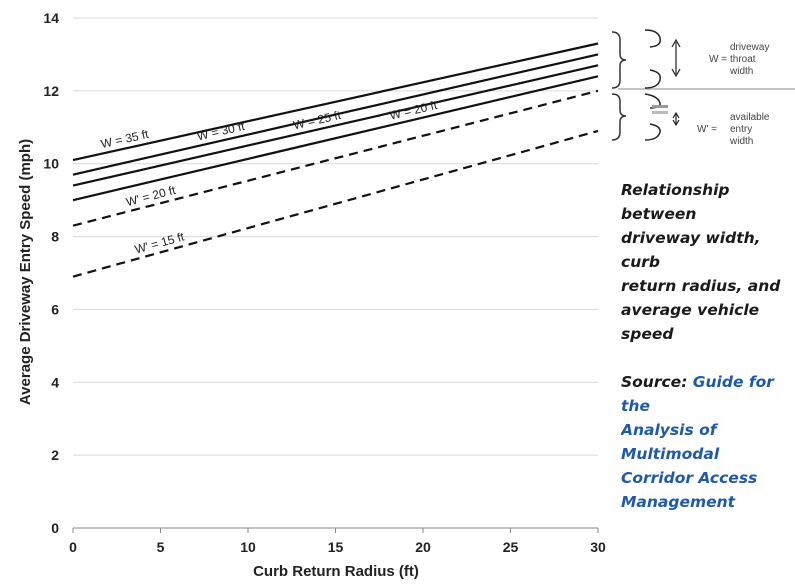 The image size is (795, 585). I want to click on x-axis-title: Curb Return Radius (ft), so click(336, 571).